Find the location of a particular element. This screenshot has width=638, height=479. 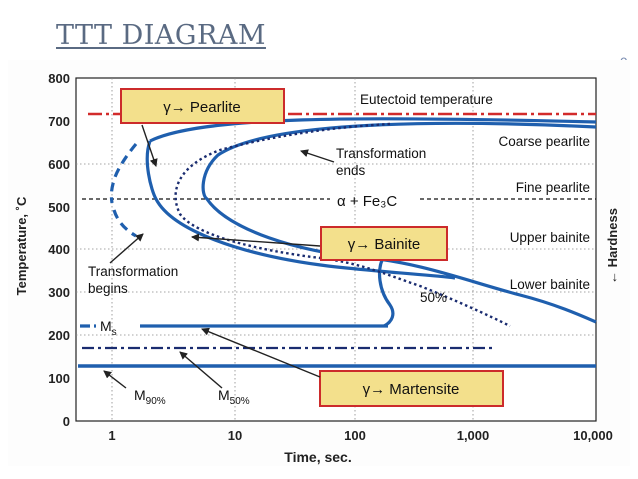

m50-pointer is located at coordinates (201, 370).